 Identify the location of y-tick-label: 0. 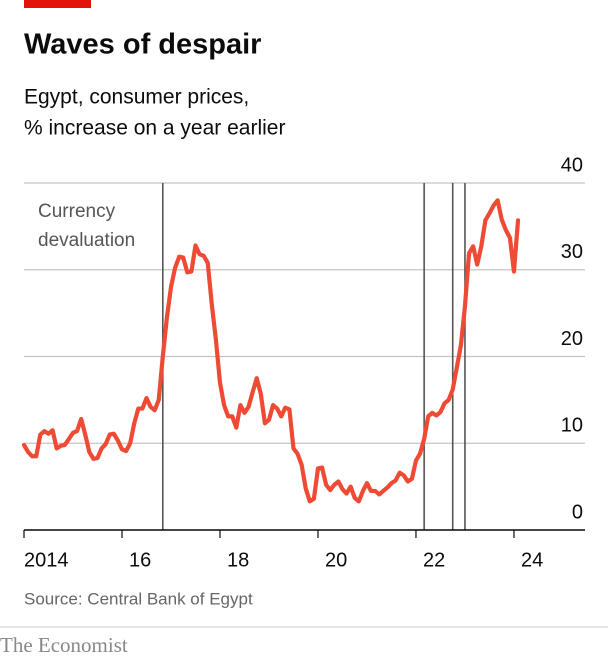
(577, 512).